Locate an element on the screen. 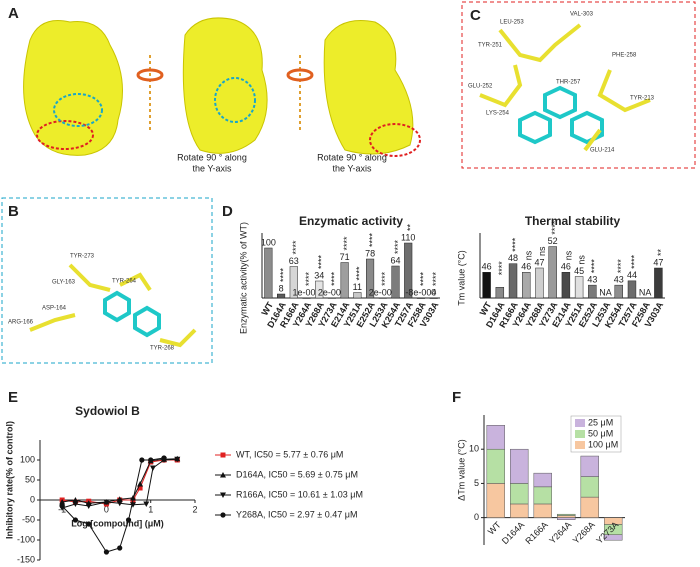 The image size is (700, 567). residue-label: PHE-258 is located at coordinates (624, 56).